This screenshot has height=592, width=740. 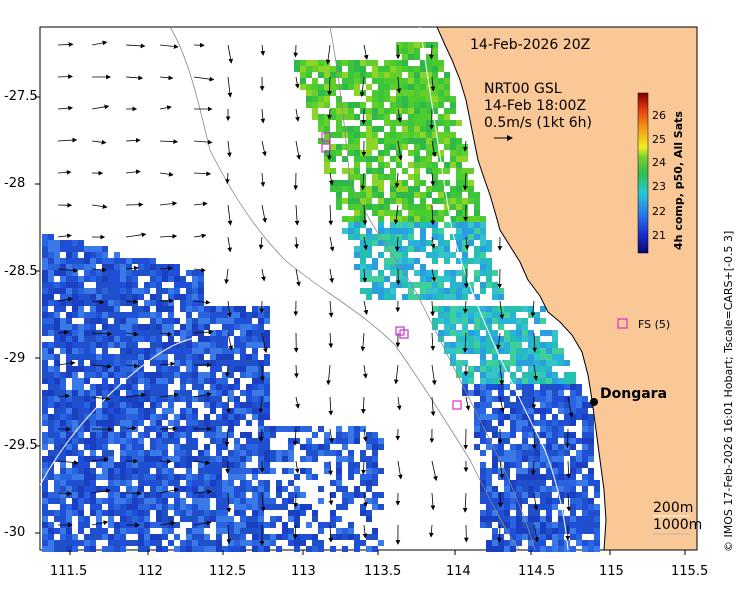 What do you see at coordinates (654, 324) in the screenshot?
I see `legend-fs: FS (5)` at bounding box center [654, 324].